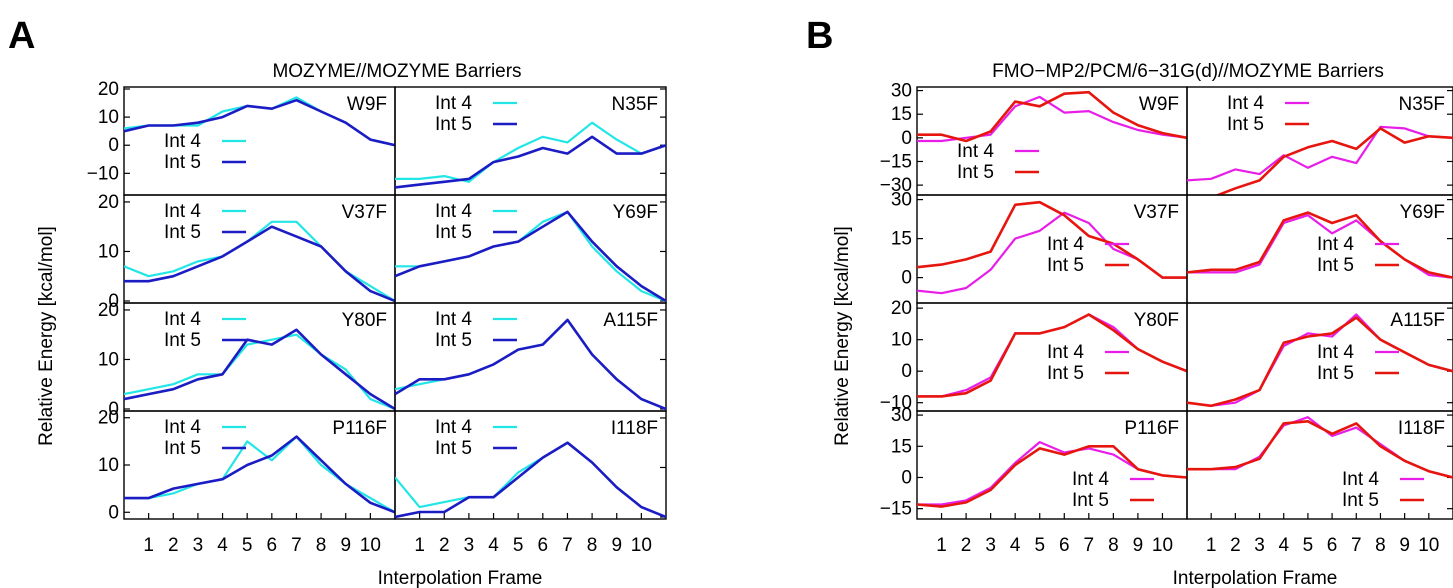 The height and width of the screenshot is (588, 1453). What do you see at coordinates (1421, 428) in the screenshot?
I see `subplot-name: I118F` at bounding box center [1421, 428].